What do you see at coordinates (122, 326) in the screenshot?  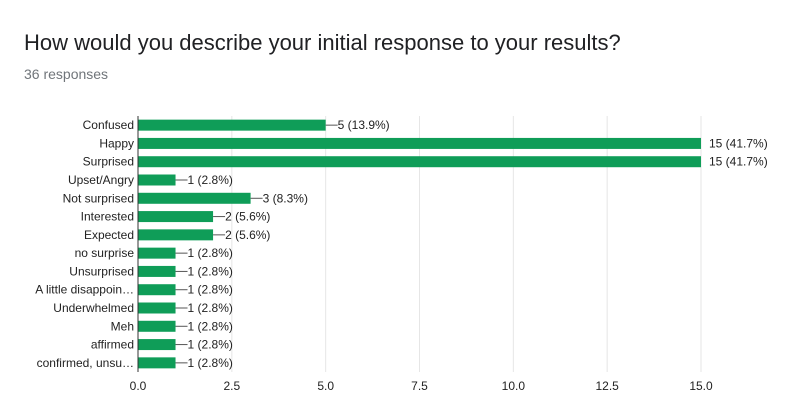 I see `category-label: Meh` at bounding box center [122, 326].